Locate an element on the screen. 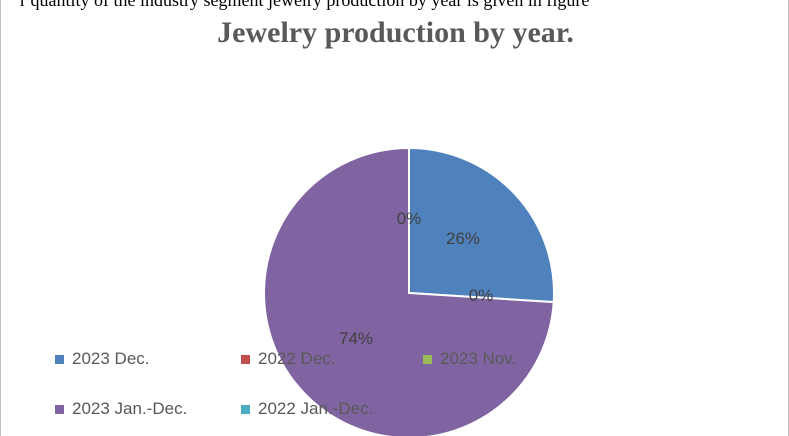 The width and height of the screenshot is (789, 436). legend-item-2022-jan-dec: 2022 Jan.-Dec. is located at coordinates (307, 409).